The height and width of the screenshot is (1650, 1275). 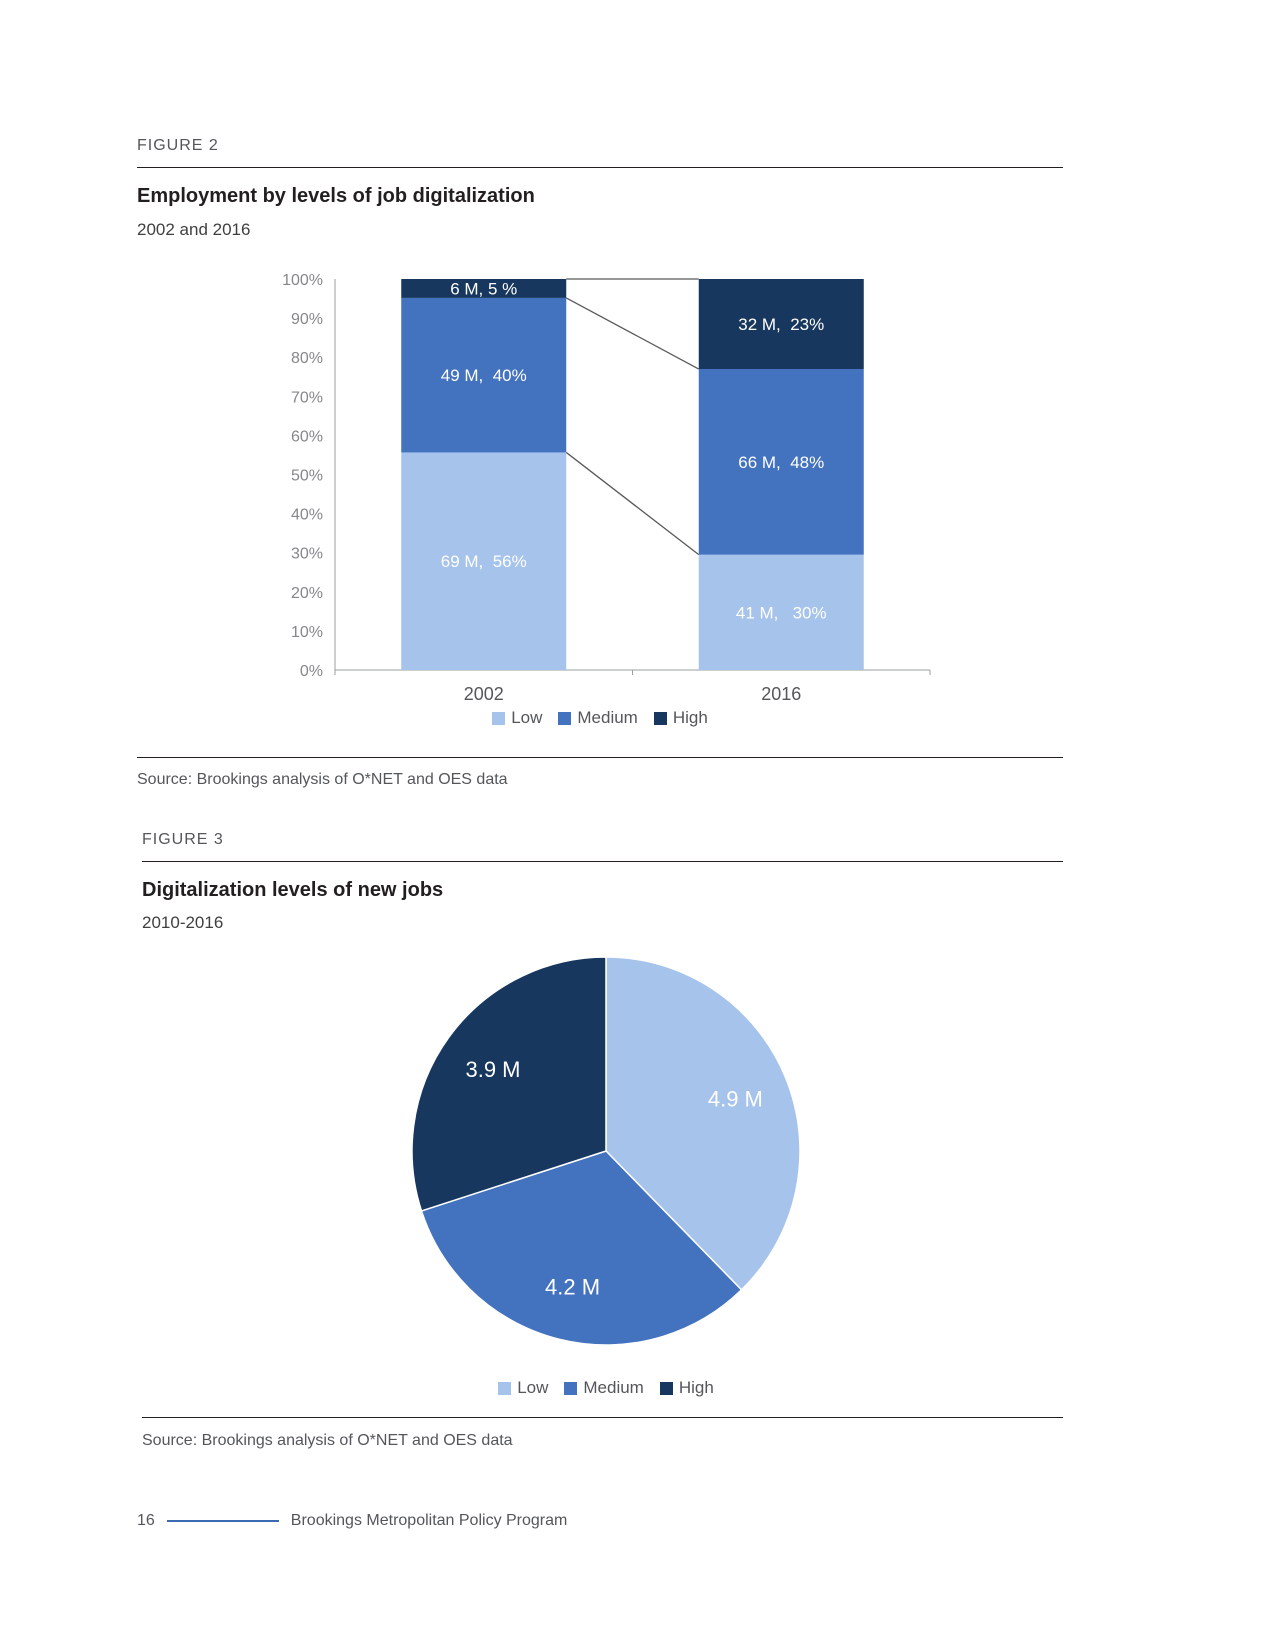 What do you see at coordinates (735, 1098) in the screenshot?
I see `pie-slice-label: 4.9 M` at bounding box center [735, 1098].